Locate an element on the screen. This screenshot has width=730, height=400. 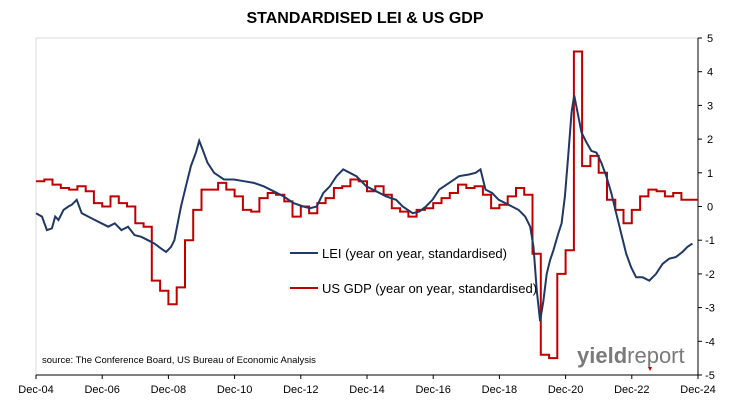
y-tick-label: -1 is located at coordinates (710, 241).